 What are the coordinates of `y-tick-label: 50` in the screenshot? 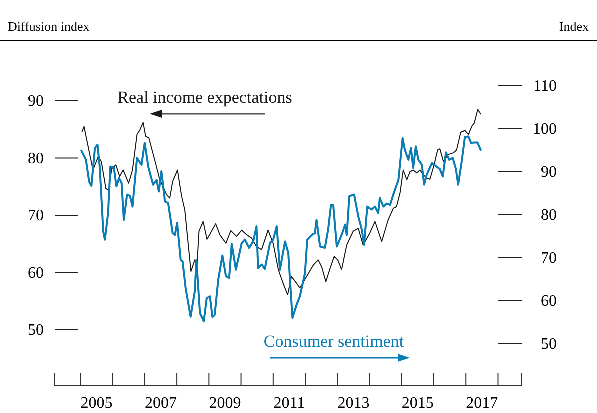 It's located at (36, 331).